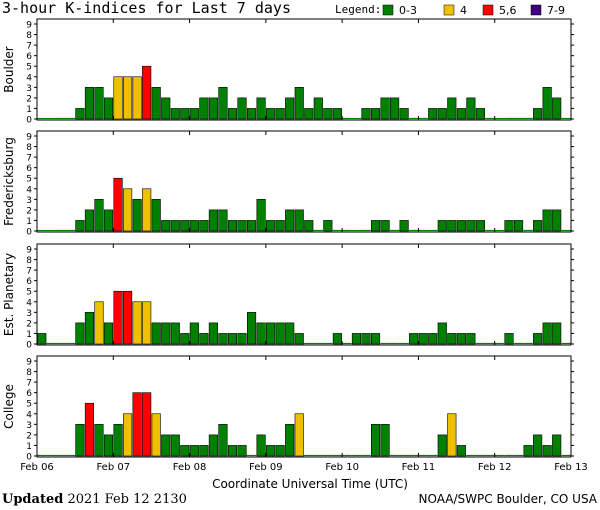 Image resolution: width=600 pixels, height=510 pixels. What do you see at coordinates (342, 467) in the screenshot?
I see `x-tick-label: Feb 10` at bounding box center [342, 467].